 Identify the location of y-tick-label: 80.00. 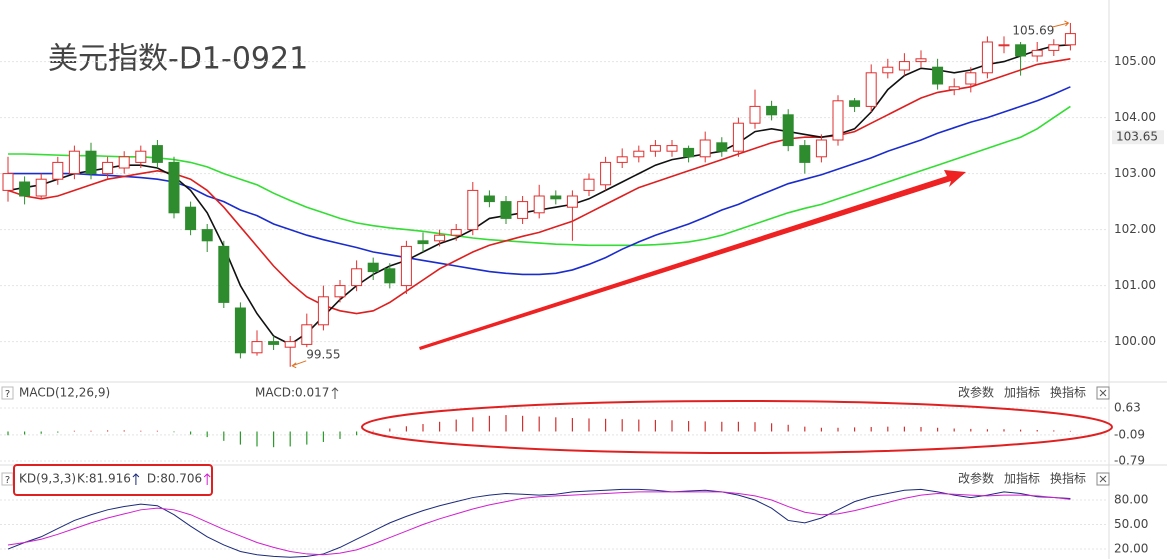
(1131, 500).